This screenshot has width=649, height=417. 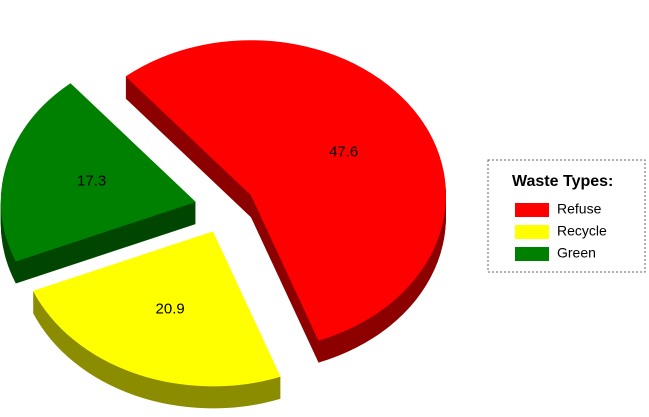 What do you see at coordinates (91, 181) in the screenshot?
I see `data-label: 17.3` at bounding box center [91, 181].